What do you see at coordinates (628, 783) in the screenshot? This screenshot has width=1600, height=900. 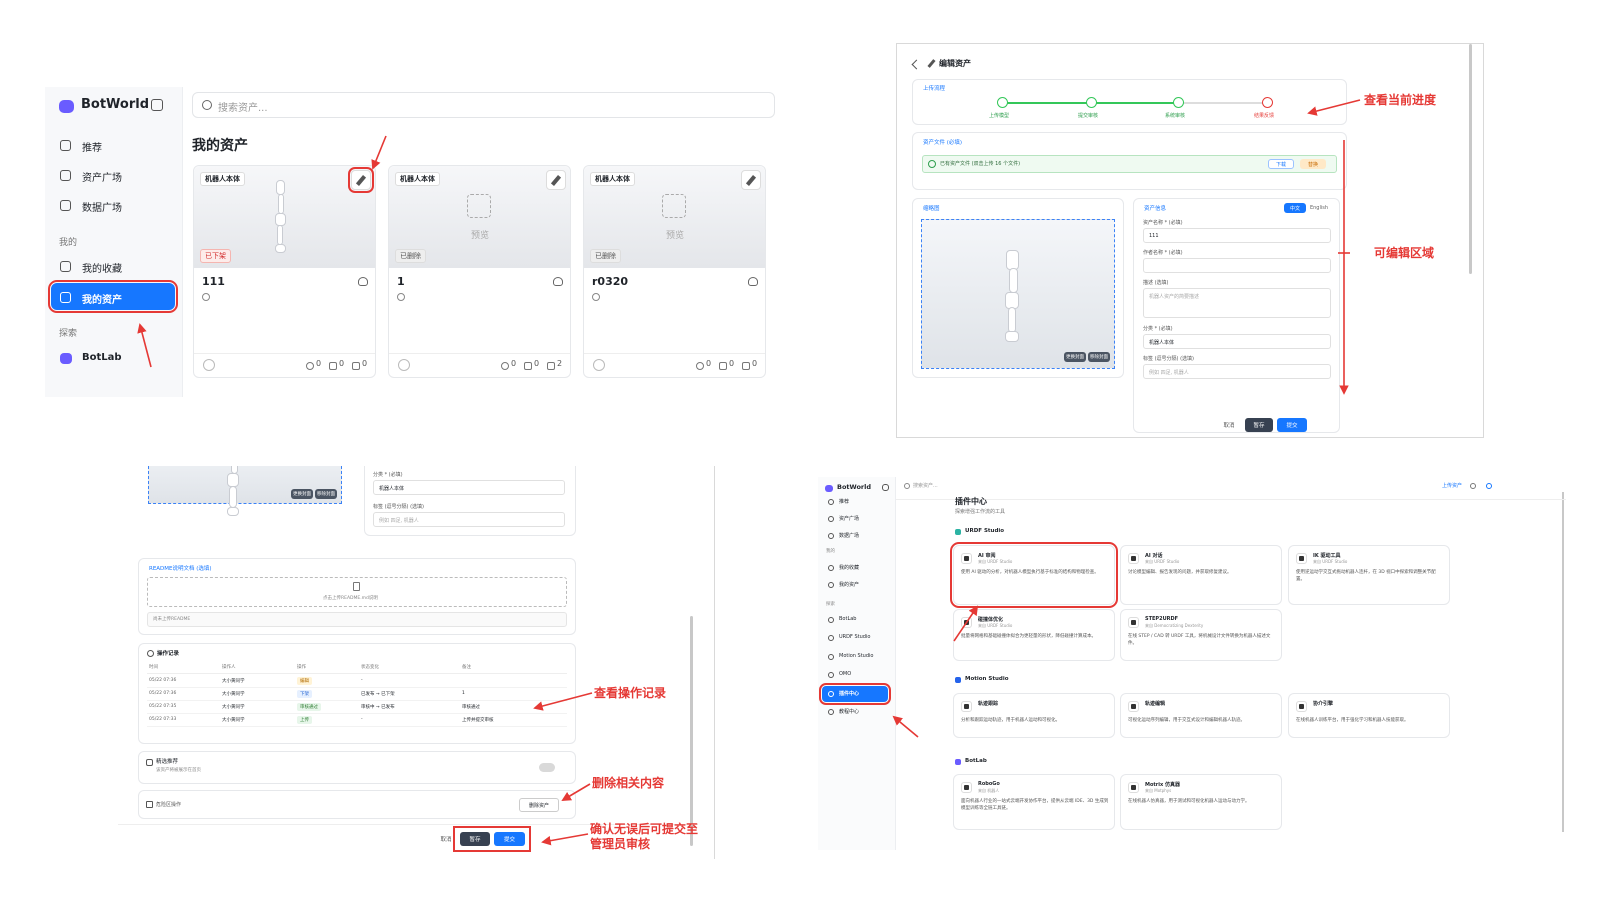 I see `annotation: 删除相关内容` at bounding box center [628, 783].